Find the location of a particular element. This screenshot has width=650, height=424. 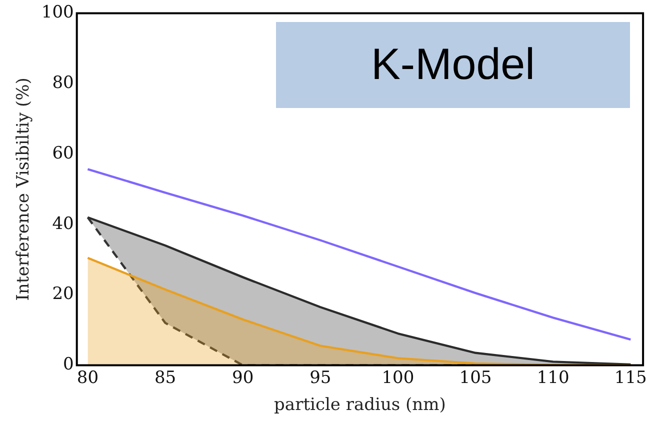

x-tick-label: 85 is located at coordinates (165, 378).